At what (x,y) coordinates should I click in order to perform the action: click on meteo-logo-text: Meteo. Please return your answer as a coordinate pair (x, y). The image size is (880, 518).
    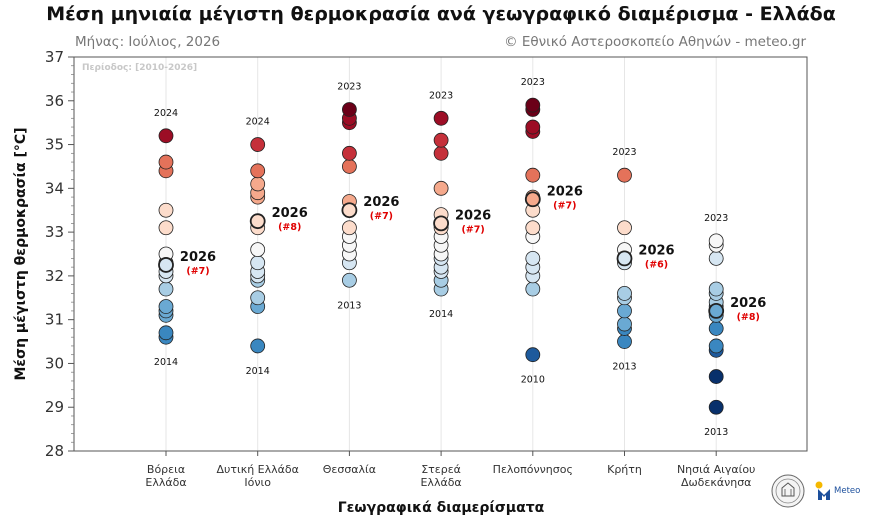
    Looking at the image, I should click on (847, 491).